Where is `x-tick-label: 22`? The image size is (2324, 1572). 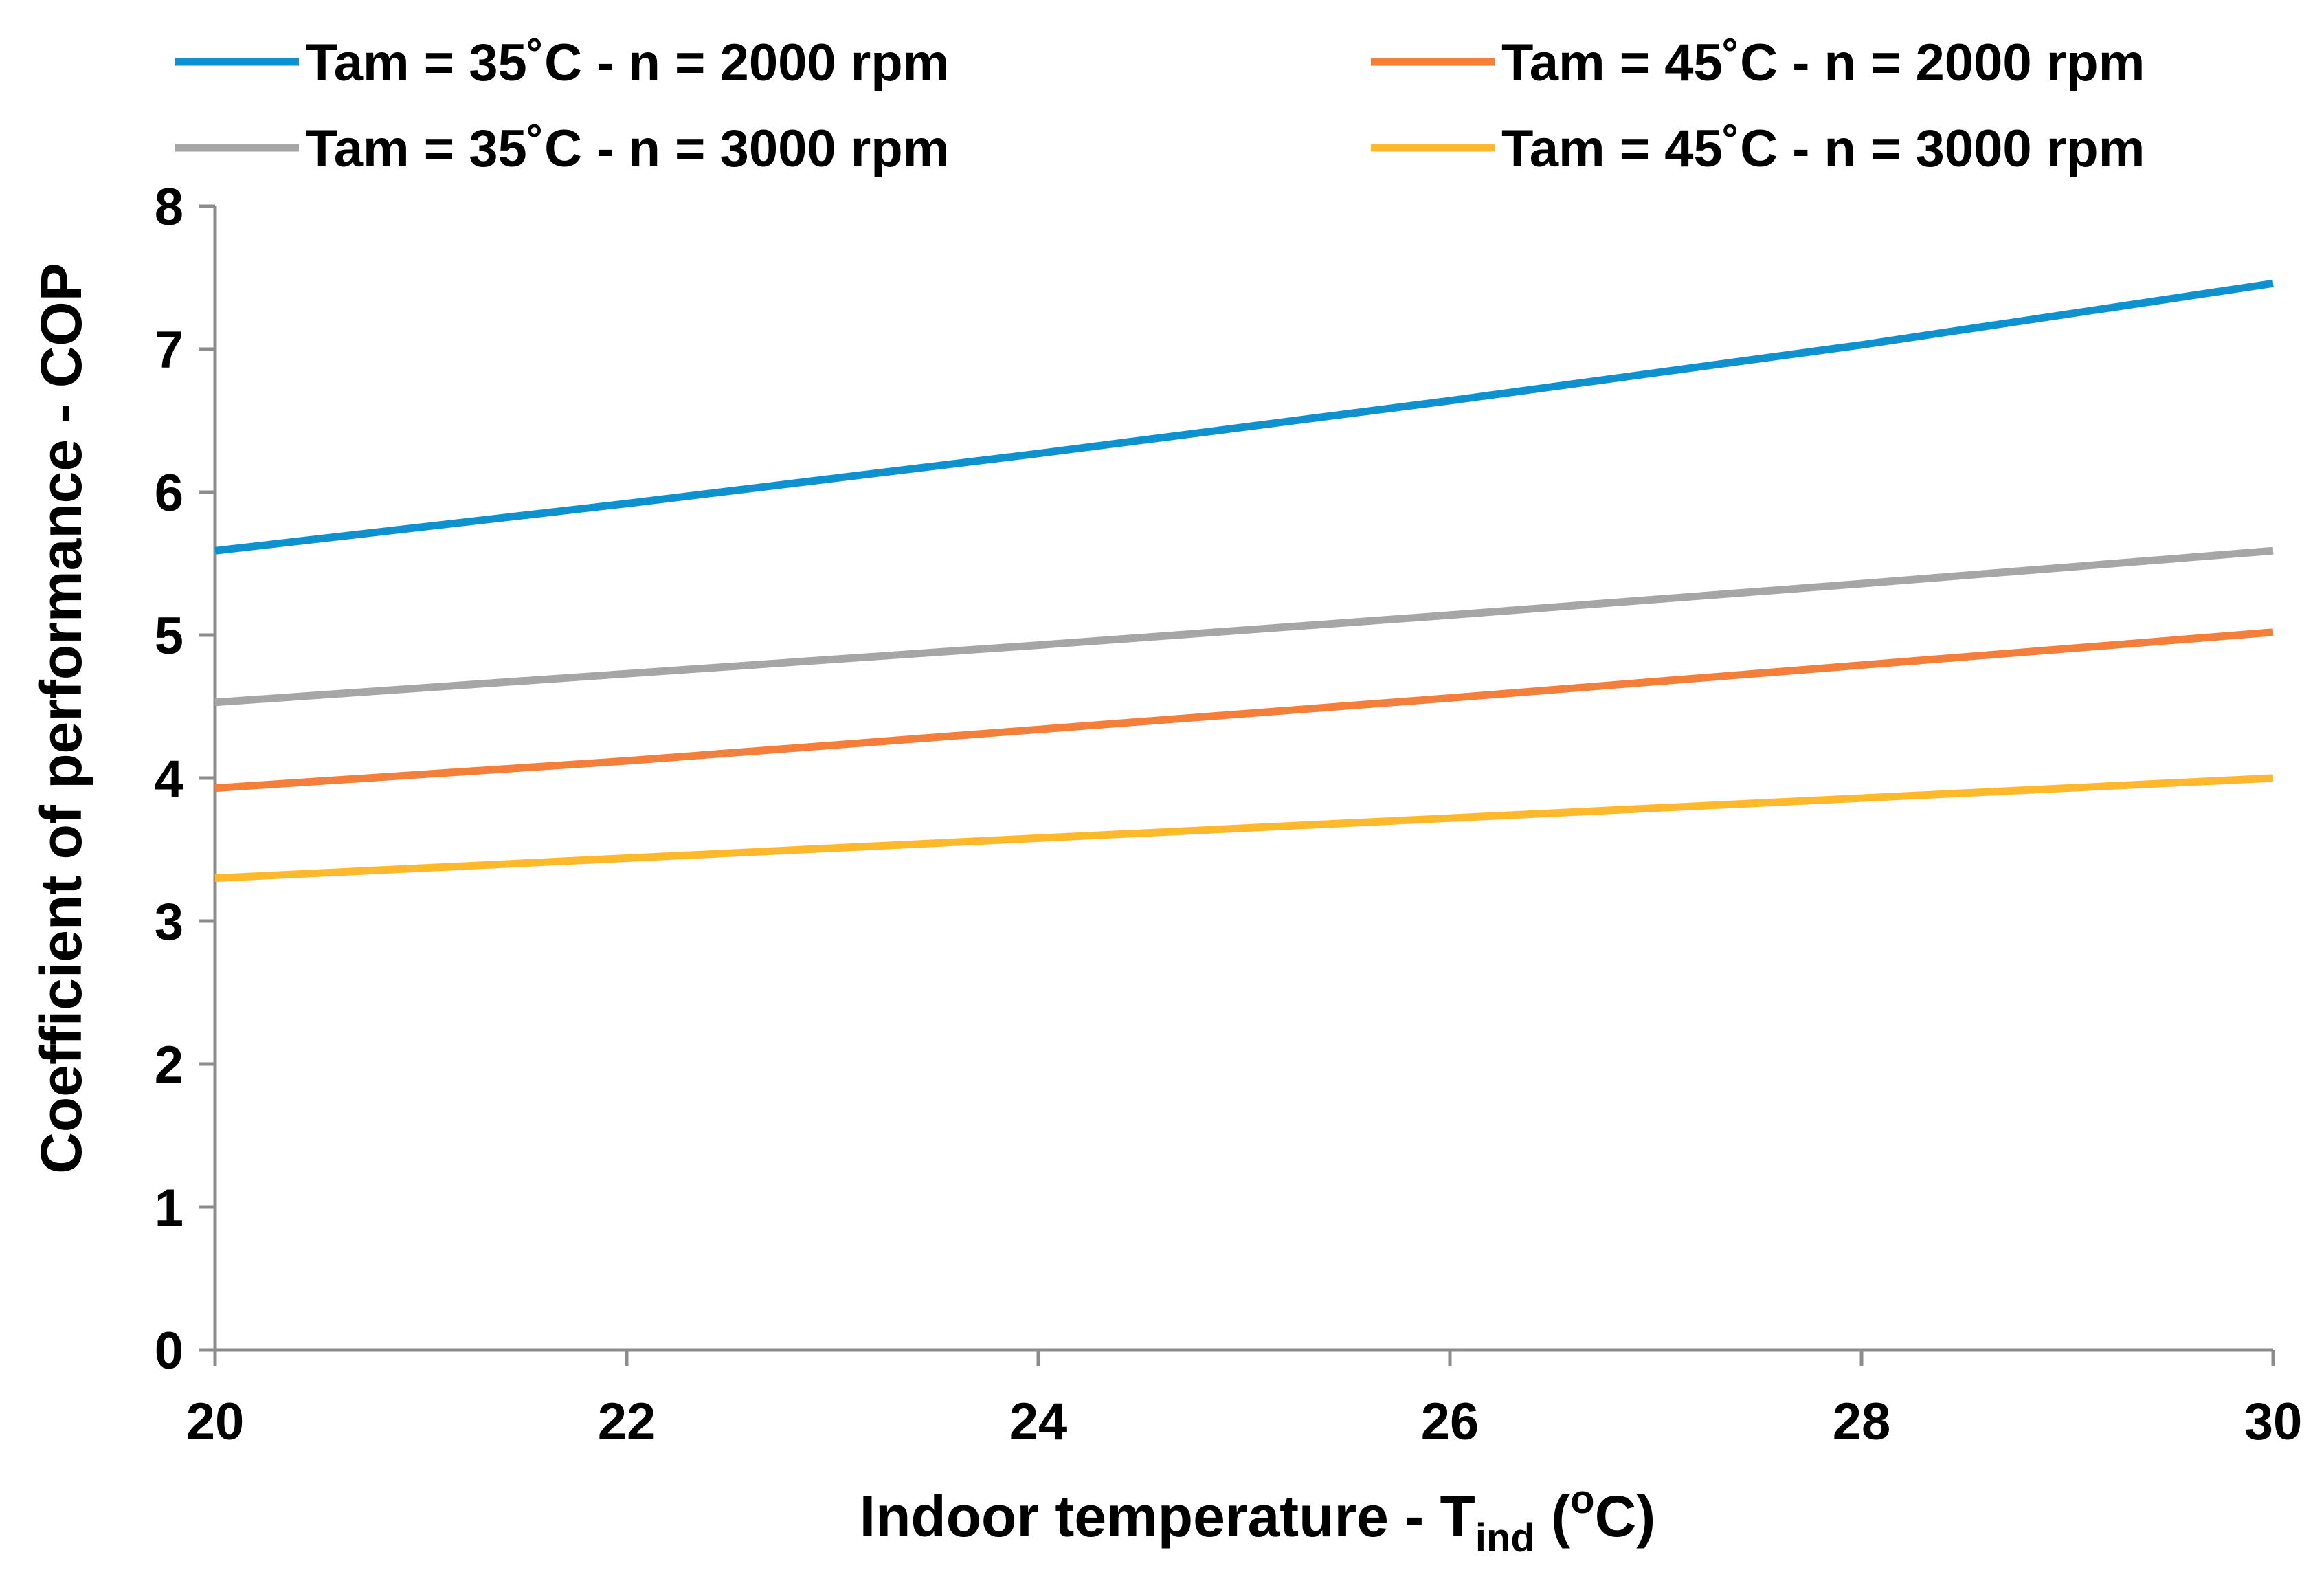 x-tick-label: 22 is located at coordinates (627, 1422).